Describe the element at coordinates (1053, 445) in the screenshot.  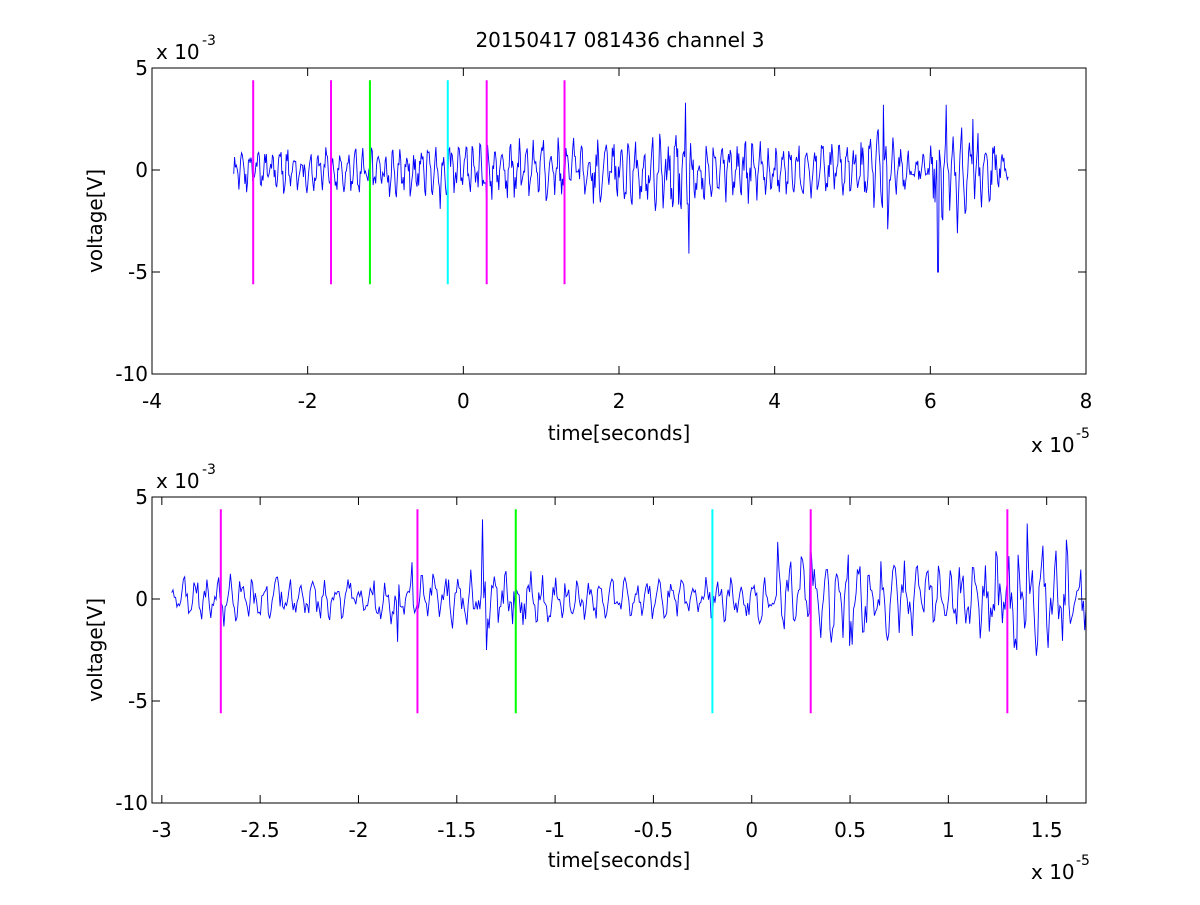
I see `top-x-exponent-base: x 10` at that location.